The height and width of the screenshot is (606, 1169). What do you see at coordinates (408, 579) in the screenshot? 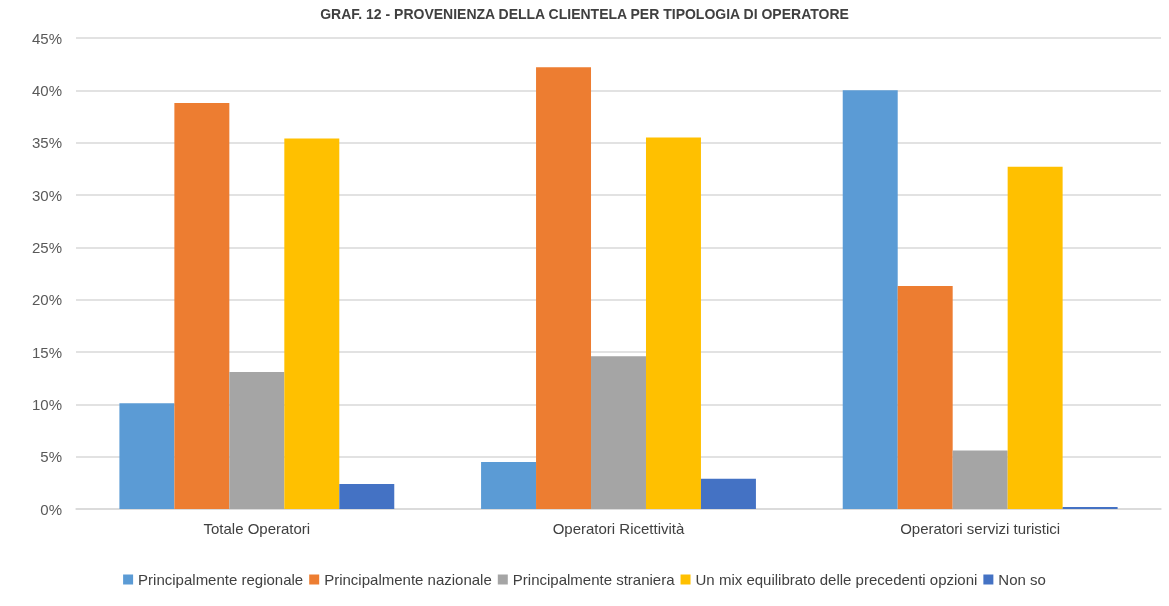
I see `legend-label: Principalmente nazionale` at bounding box center [408, 579].